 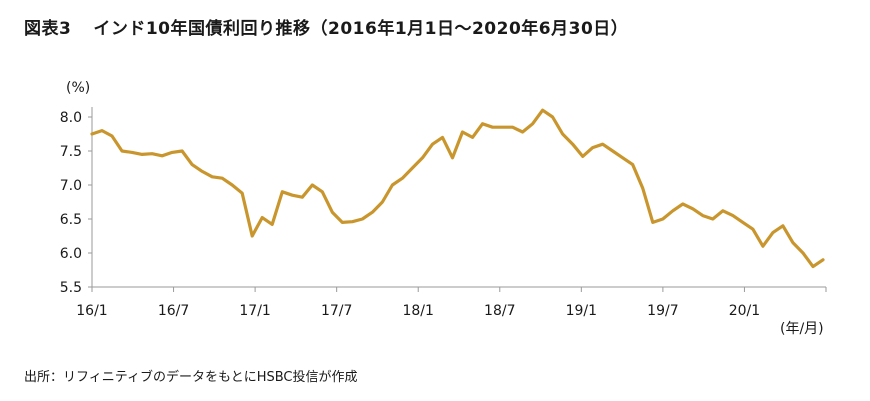 What do you see at coordinates (744, 311) in the screenshot?
I see `x-tick-label: 20/1` at bounding box center [744, 311].